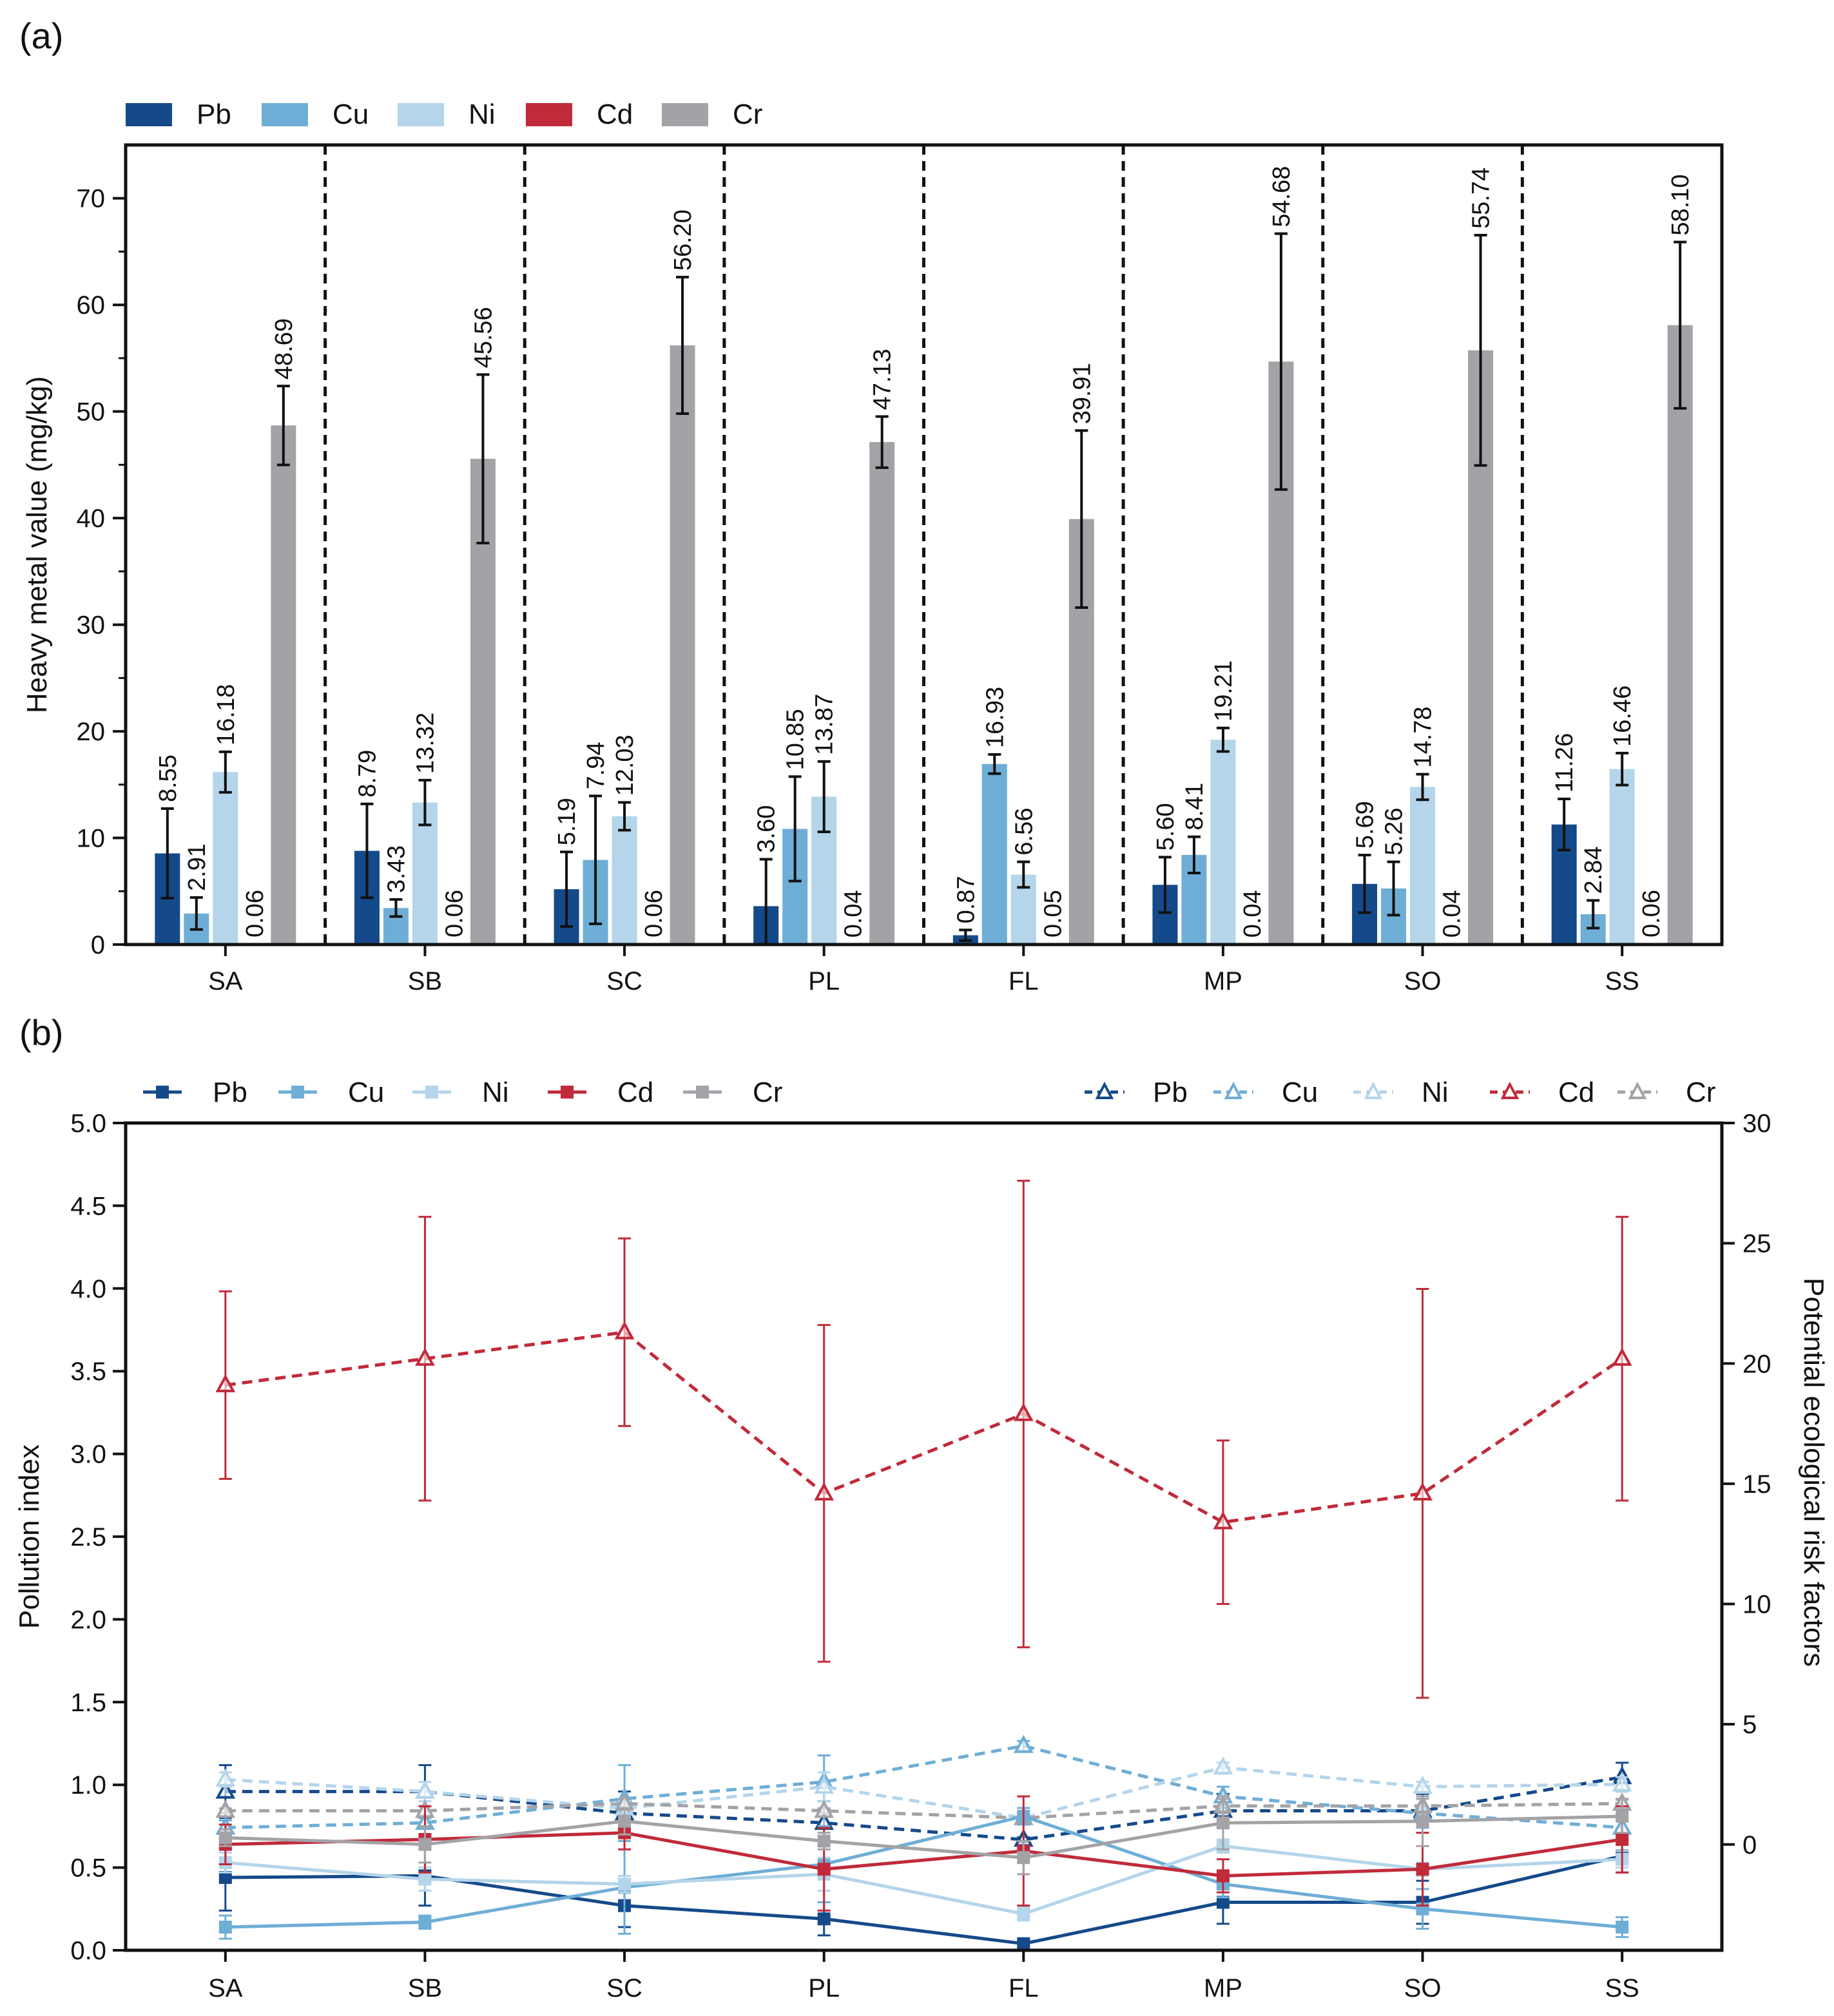  What do you see at coordinates (966, 899) in the screenshot?
I see `data-label-pb: 0.87` at bounding box center [966, 899].